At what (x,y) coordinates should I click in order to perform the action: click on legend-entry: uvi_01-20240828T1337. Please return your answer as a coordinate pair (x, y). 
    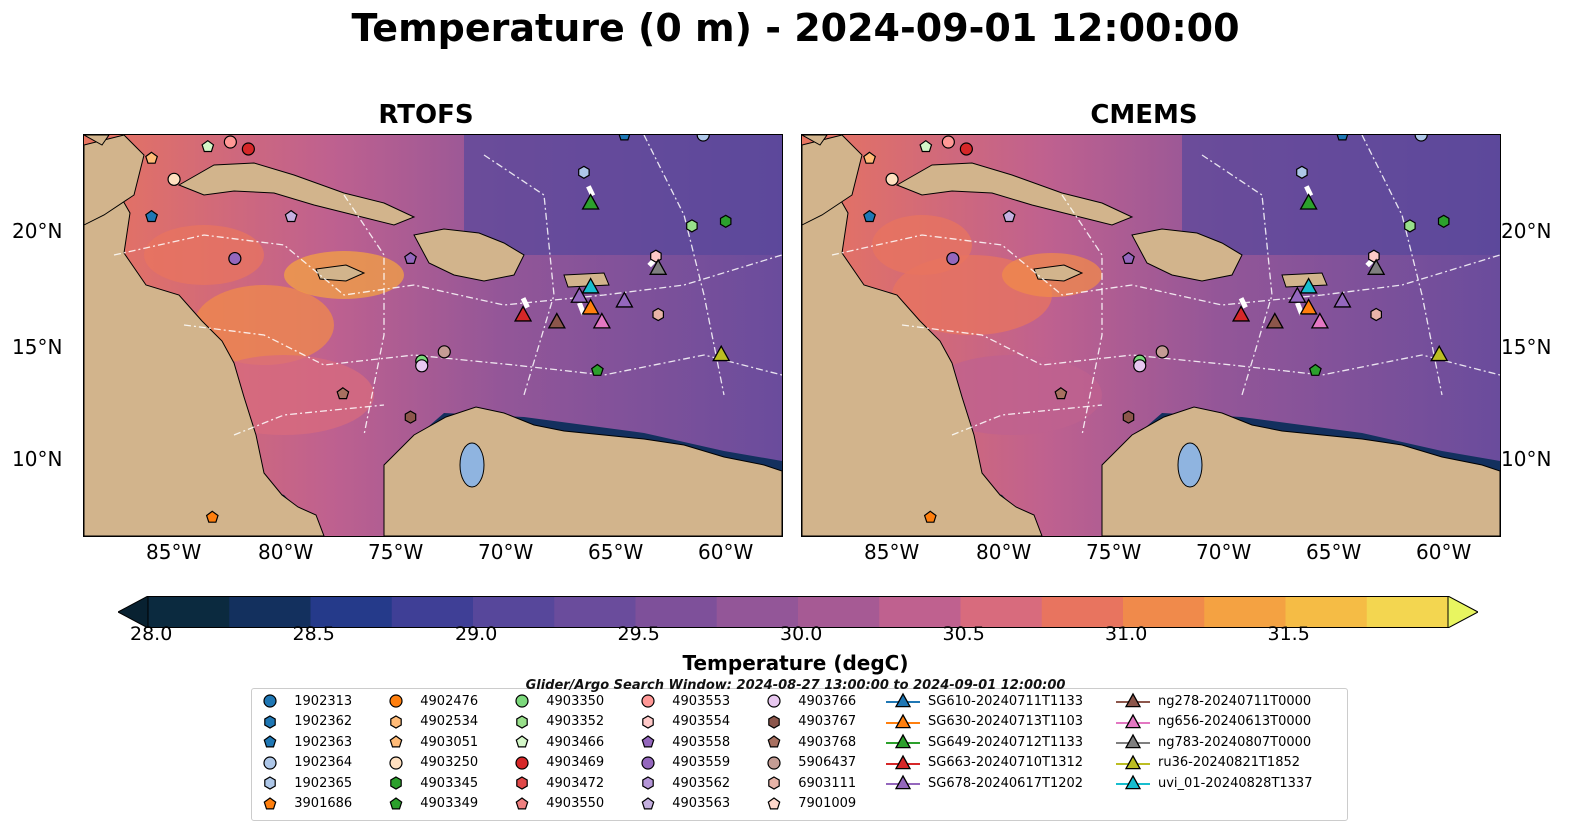
    Looking at the image, I should click on (1214, 783).